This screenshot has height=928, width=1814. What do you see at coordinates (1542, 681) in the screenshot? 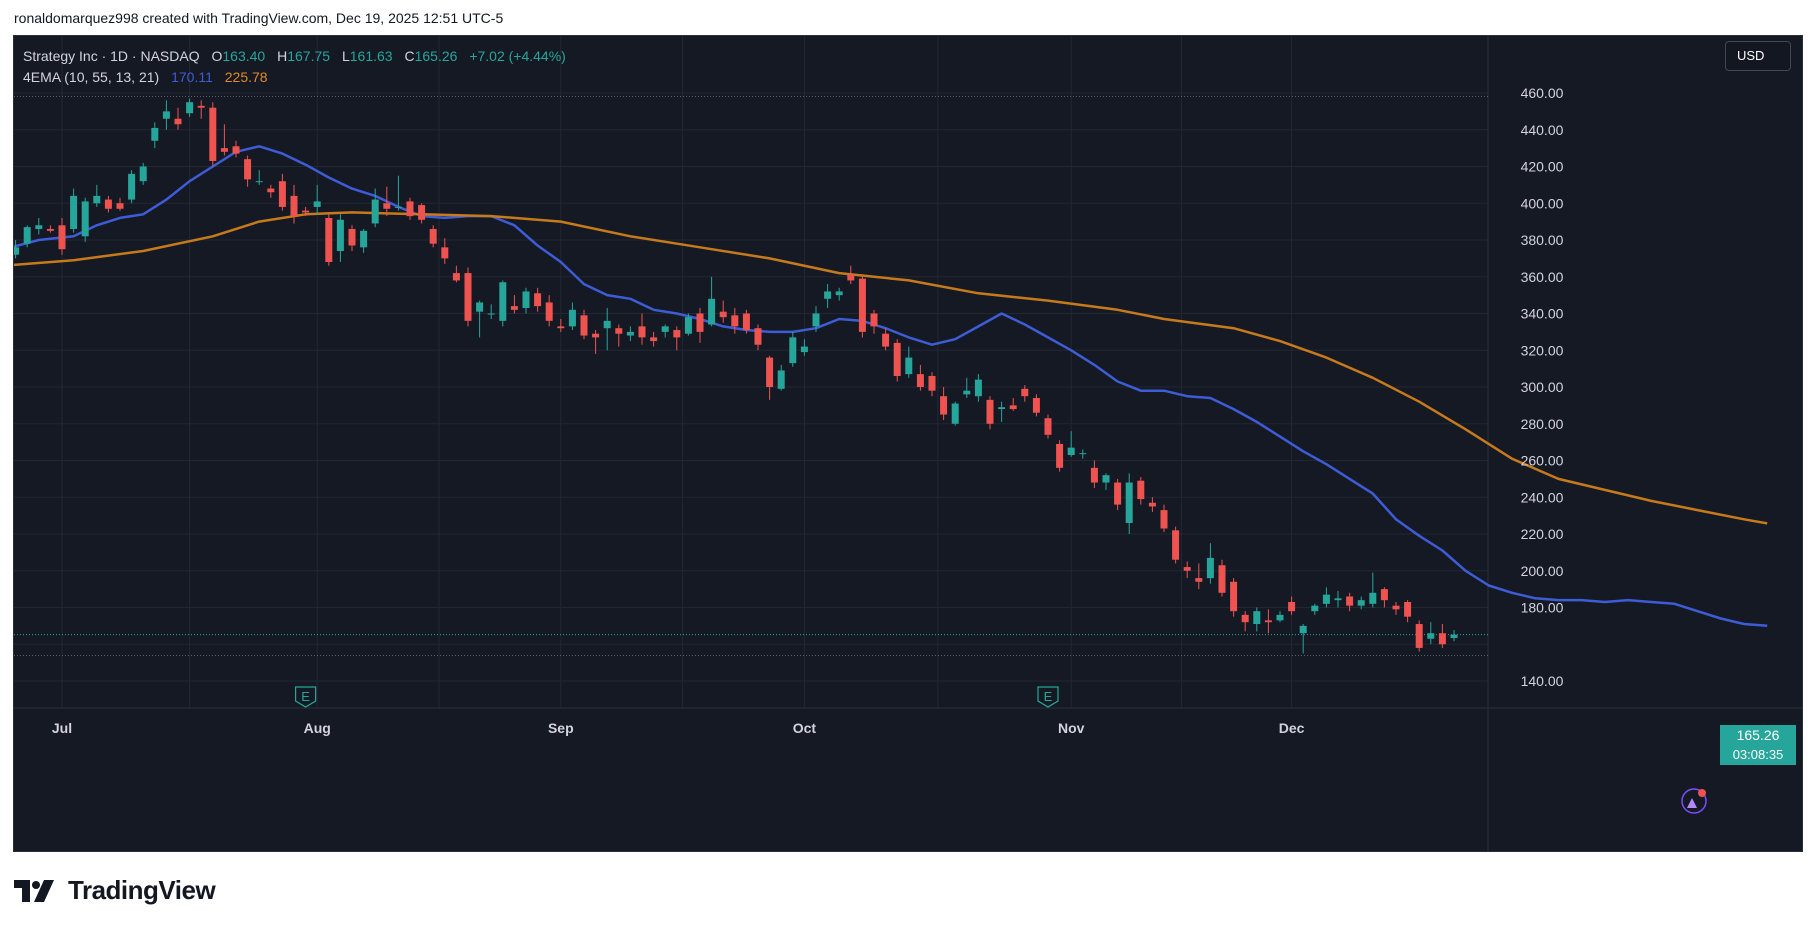
I see `price-tick-label: 140.00` at bounding box center [1542, 681].